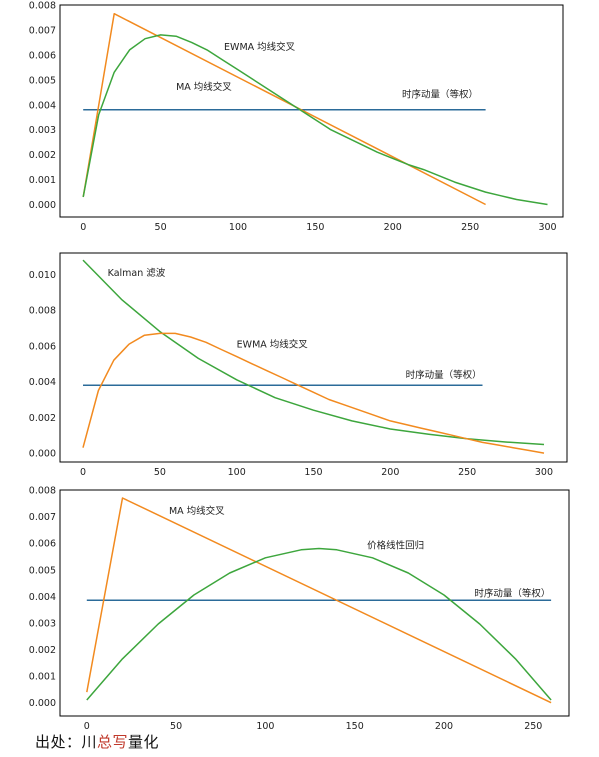 This screenshot has width=599, height=757. I want to click on source-name-part1: 川, so click(89, 742).